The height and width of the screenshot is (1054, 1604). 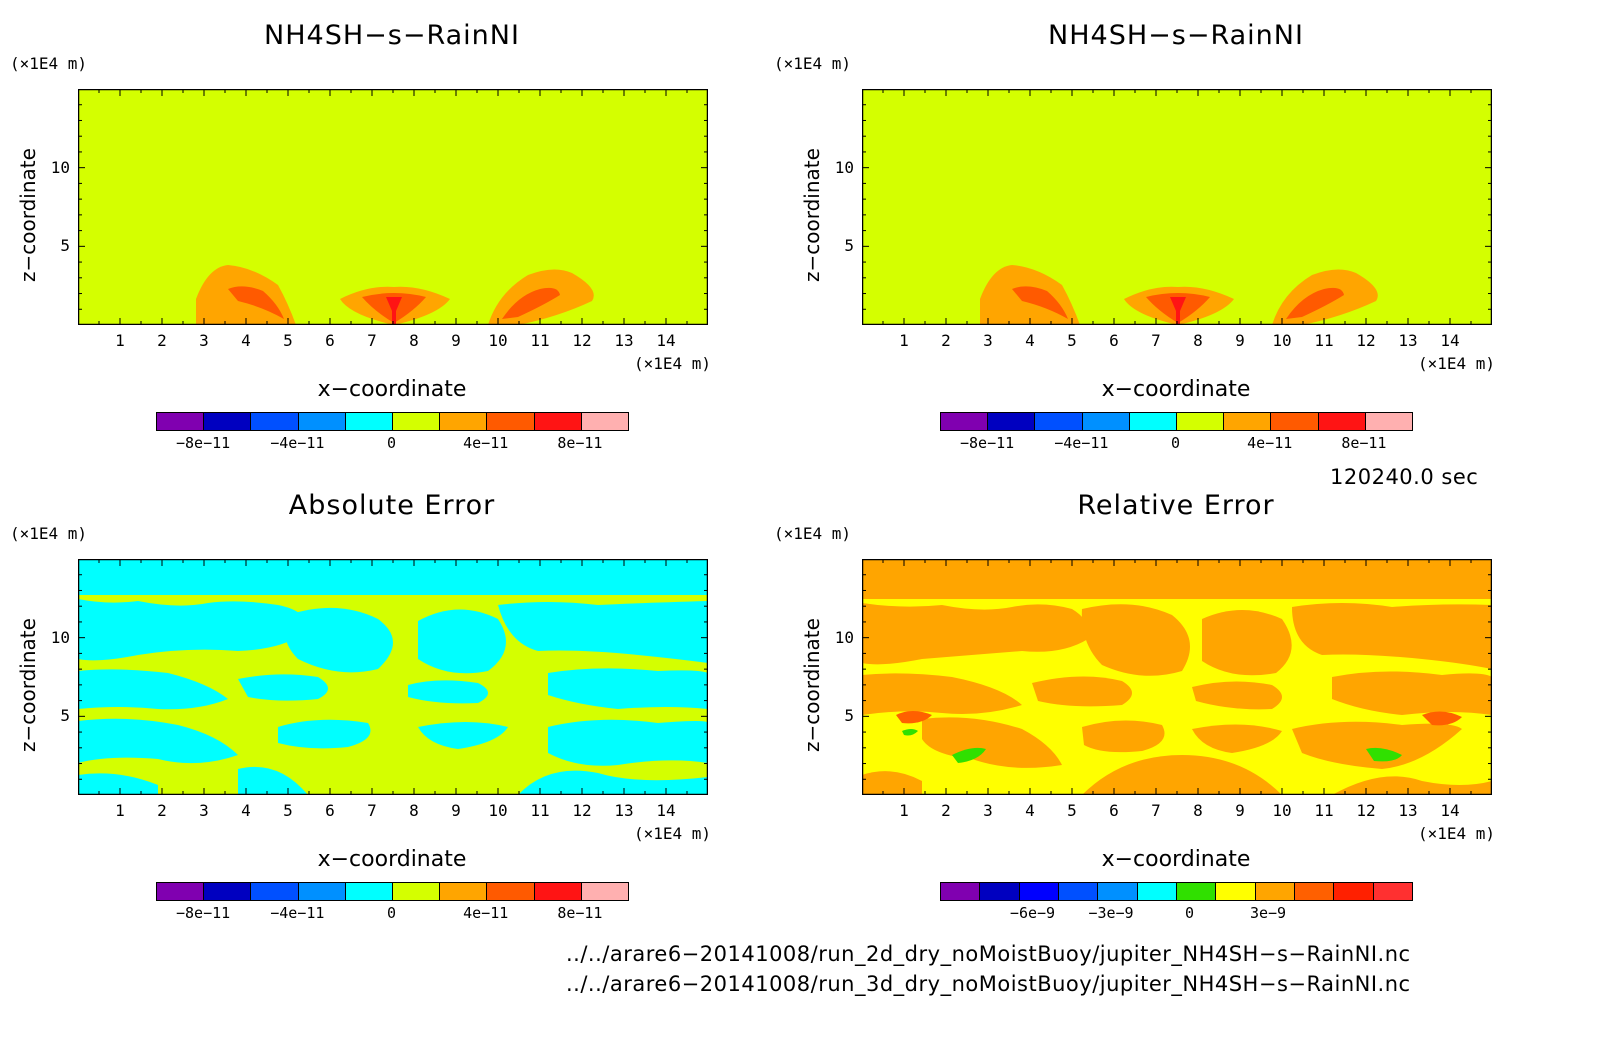 I want to click on plot-area, so click(x=393, y=207).